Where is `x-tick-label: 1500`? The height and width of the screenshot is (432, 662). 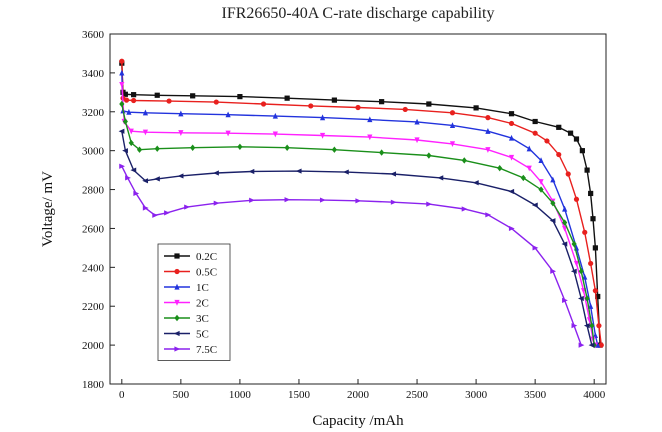 x-tick-label: 1500 is located at coordinates (299, 395).